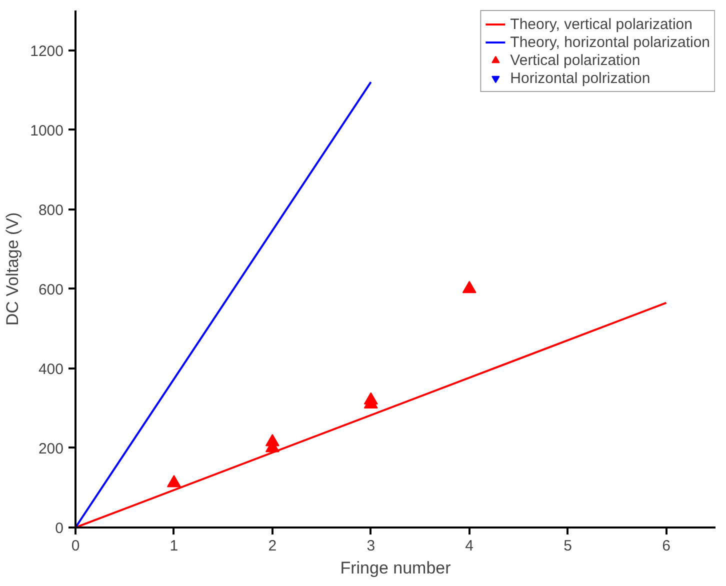 The height and width of the screenshot is (586, 726). What do you see at coordinates (371, 546) in the screenshot?
I see `x-tick-label: 3` at bounding box center [371, 546].